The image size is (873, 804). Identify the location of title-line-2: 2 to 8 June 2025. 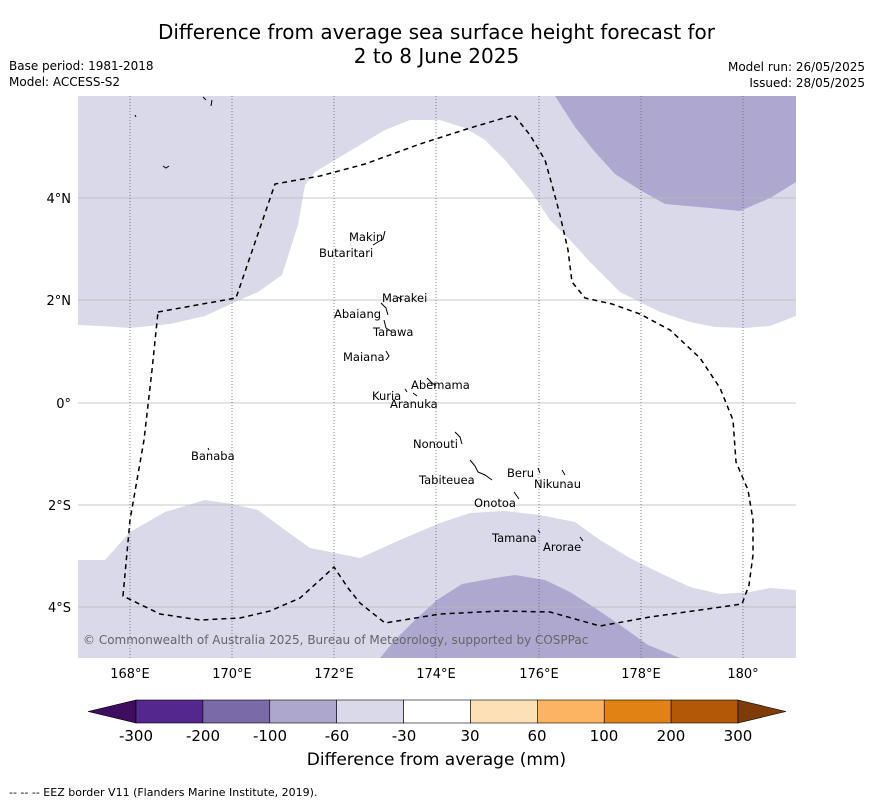
(436, 56).